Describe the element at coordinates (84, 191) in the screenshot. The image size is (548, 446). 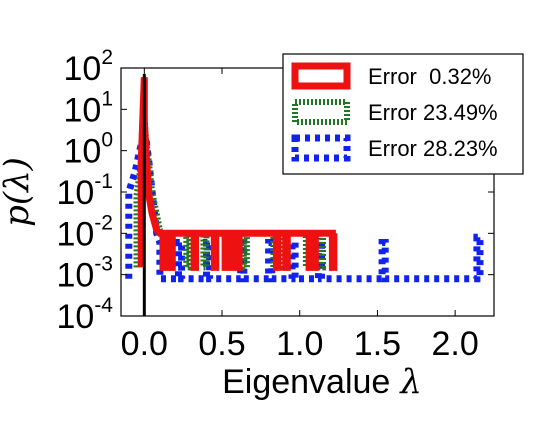
I see `y-tick-label: 10⁻¹` at that location.